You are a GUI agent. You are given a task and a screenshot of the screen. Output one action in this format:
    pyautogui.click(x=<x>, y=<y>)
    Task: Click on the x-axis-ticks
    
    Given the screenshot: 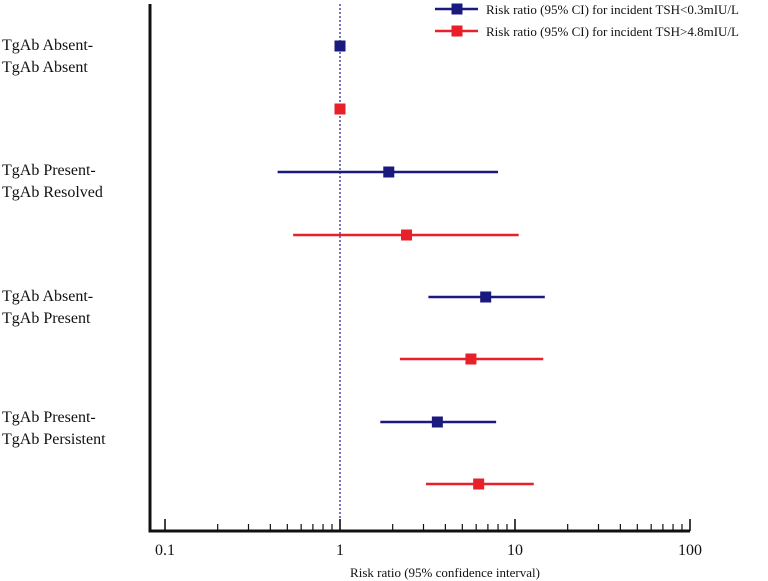 What is the action you would take?
    pyautogui.click(x=427, y=525)
    